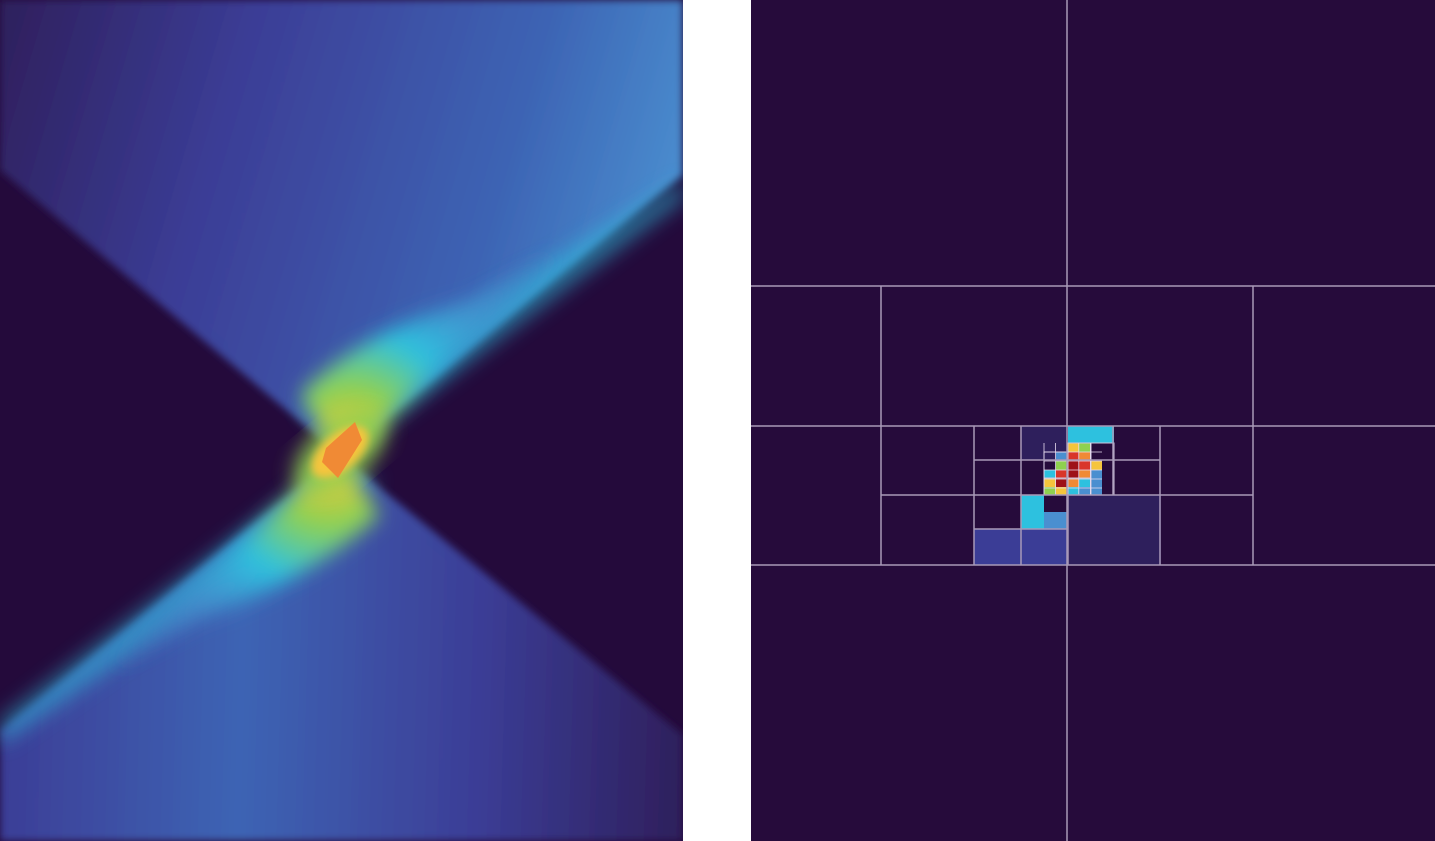  I want to click on lower-core-lobe, so click(245, 562).